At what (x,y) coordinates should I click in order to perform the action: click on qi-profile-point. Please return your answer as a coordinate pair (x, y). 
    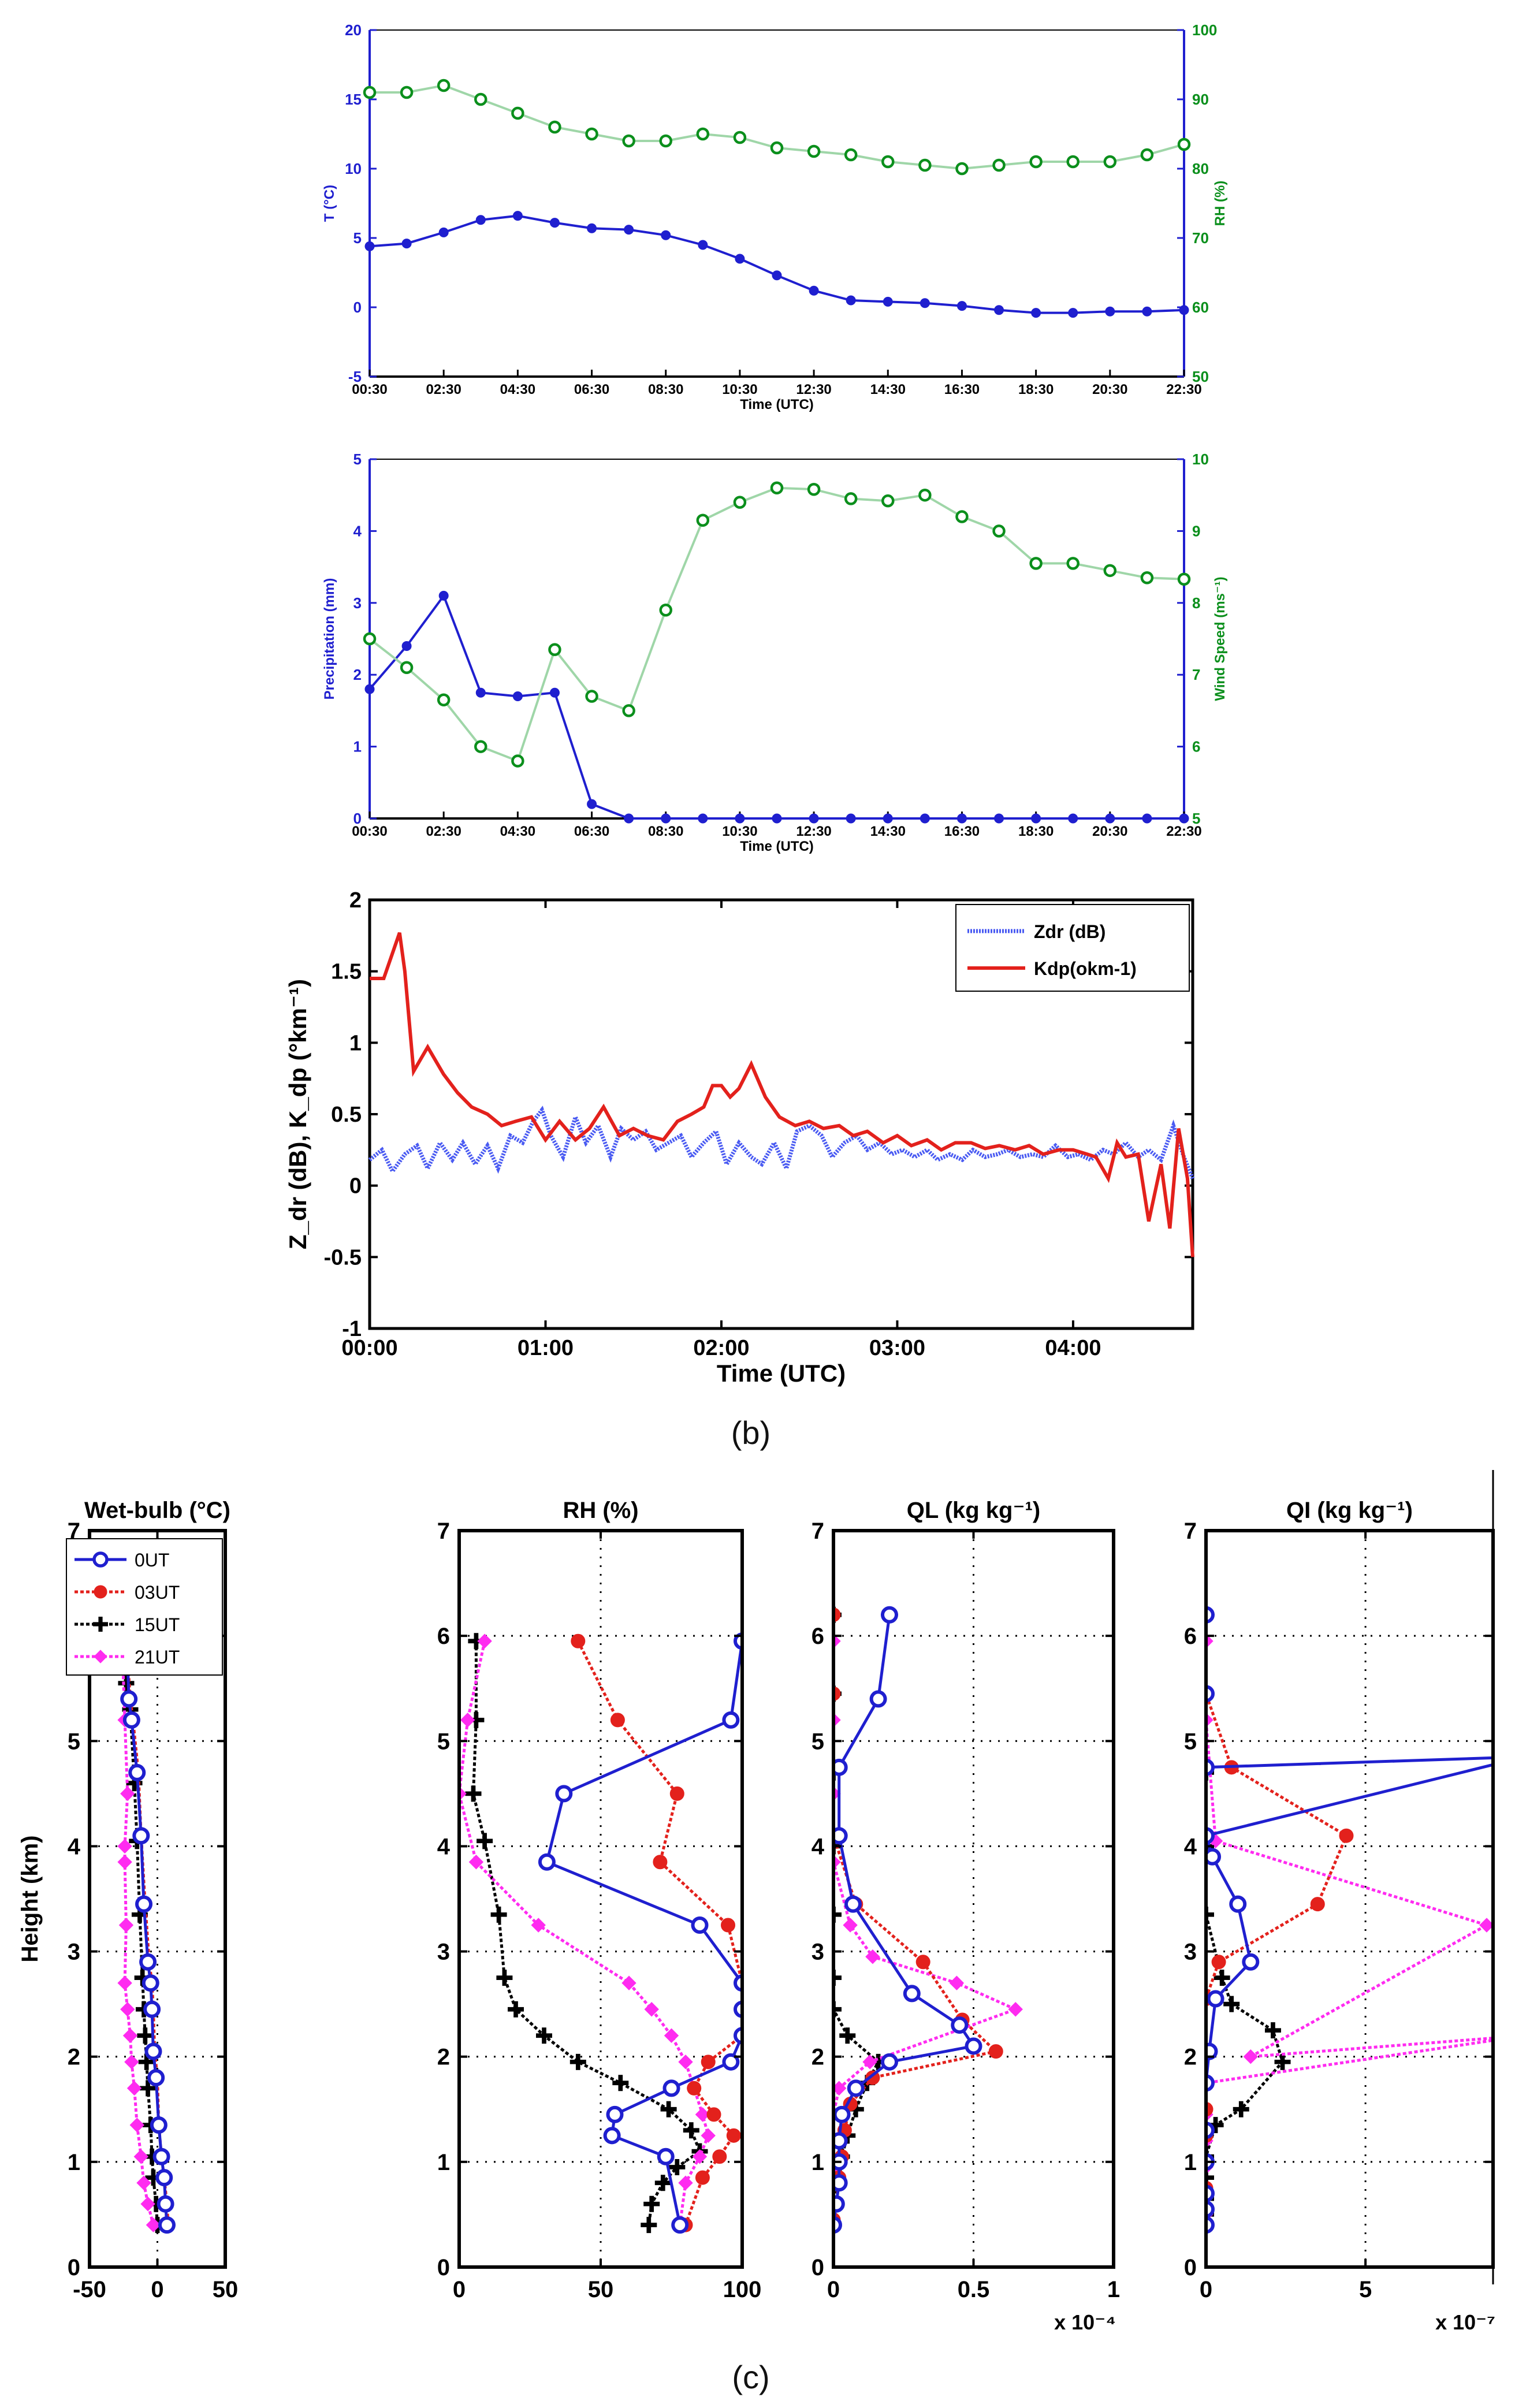
    Looking at the image, I should click on (1212, 2051).